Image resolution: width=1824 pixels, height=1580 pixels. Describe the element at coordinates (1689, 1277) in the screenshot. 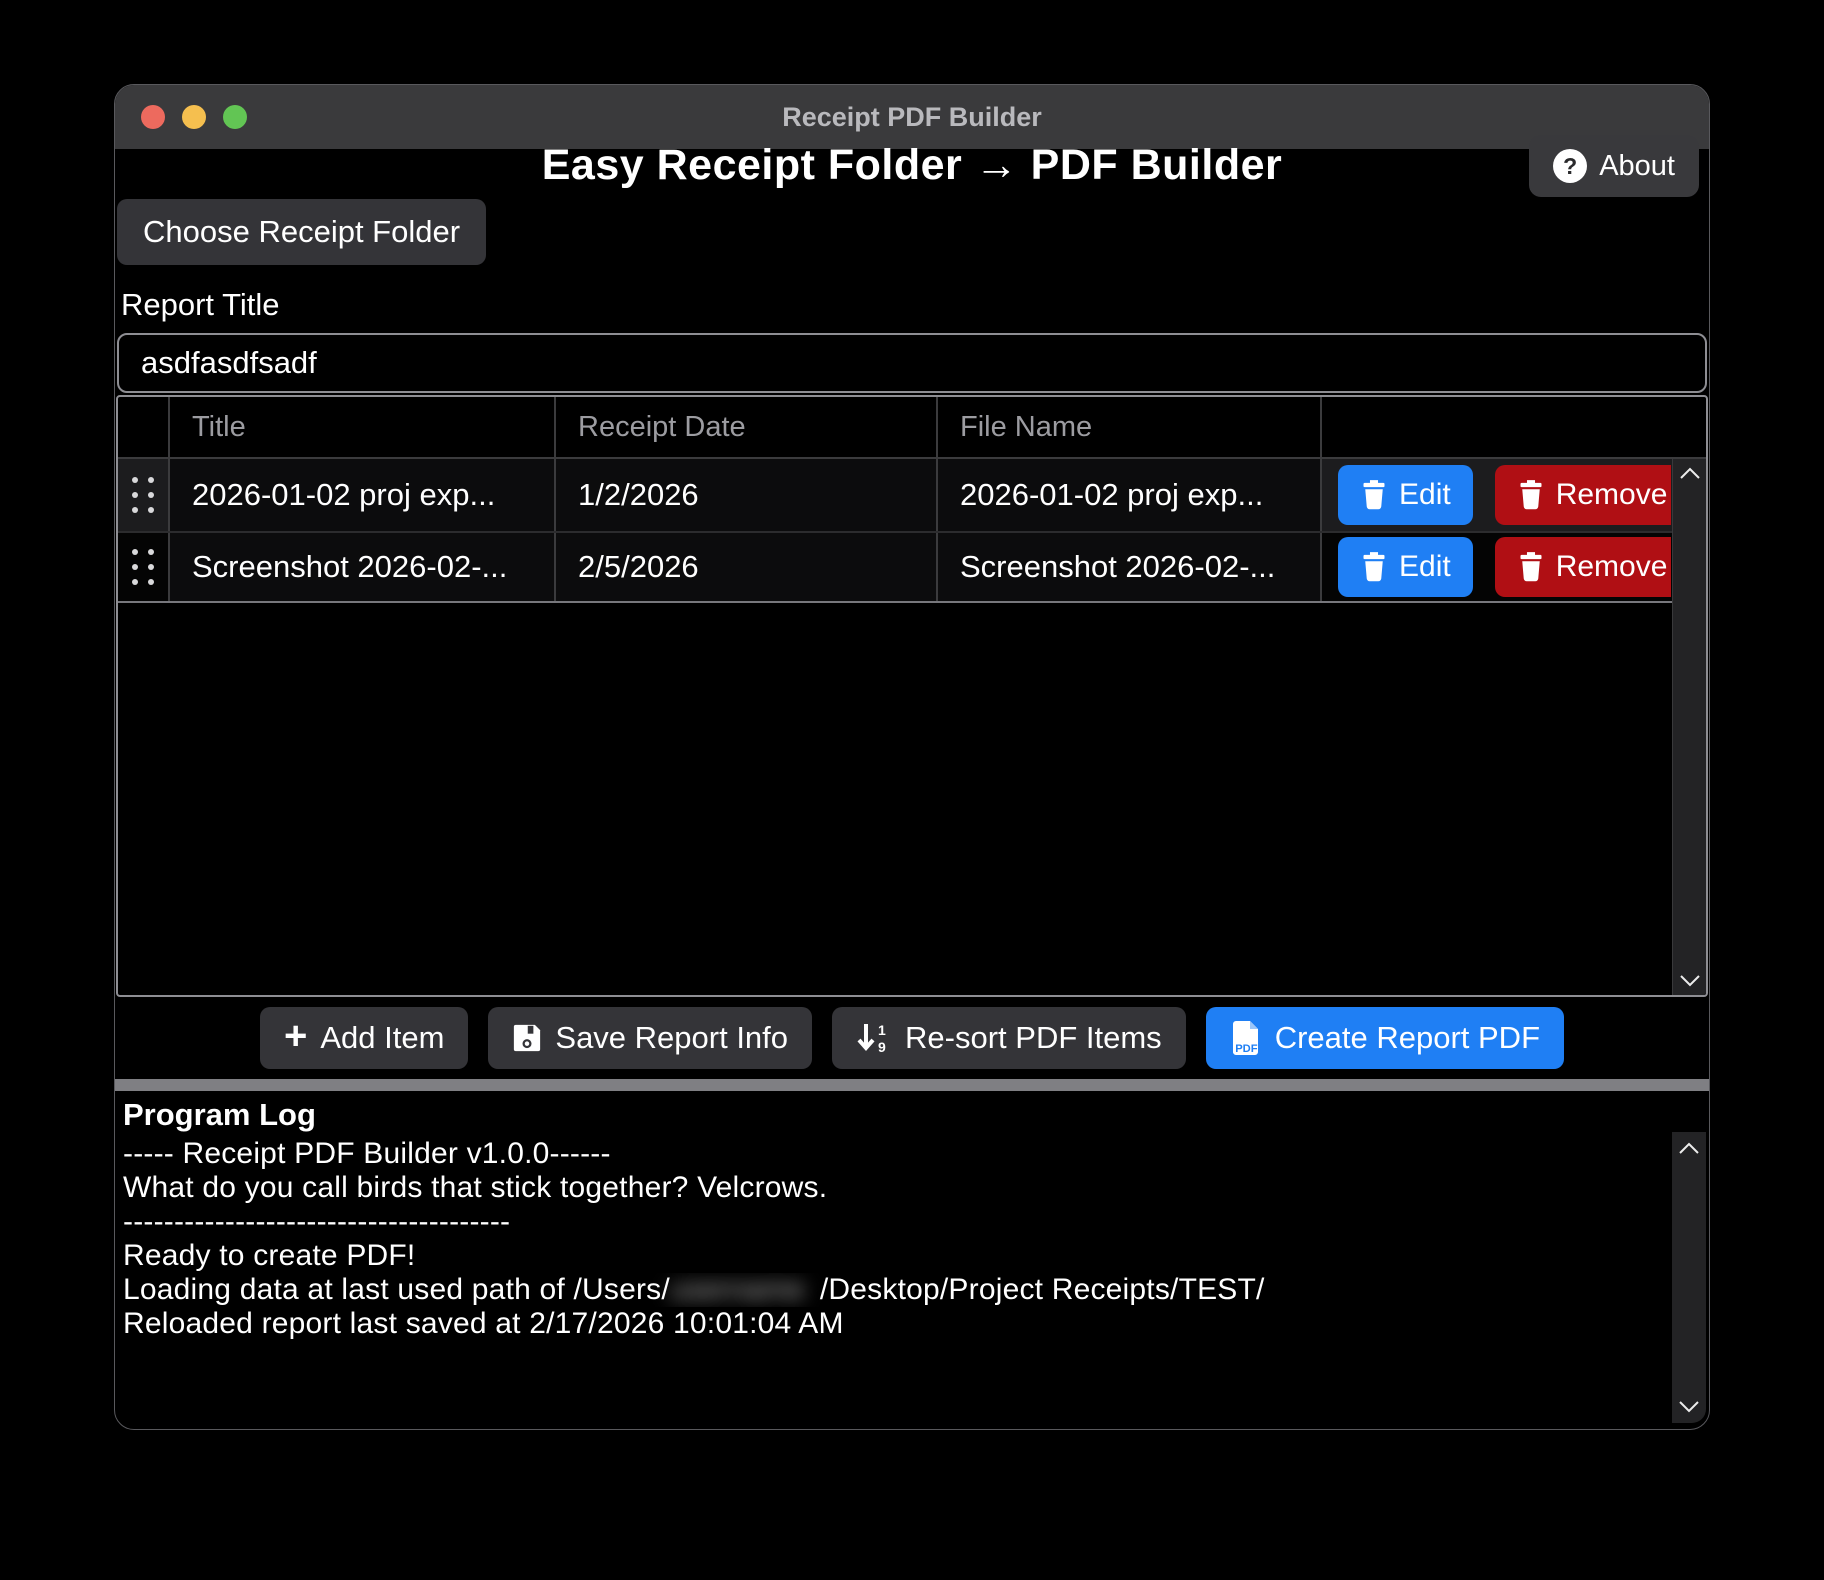

I see `log-scrollbar` at that location.